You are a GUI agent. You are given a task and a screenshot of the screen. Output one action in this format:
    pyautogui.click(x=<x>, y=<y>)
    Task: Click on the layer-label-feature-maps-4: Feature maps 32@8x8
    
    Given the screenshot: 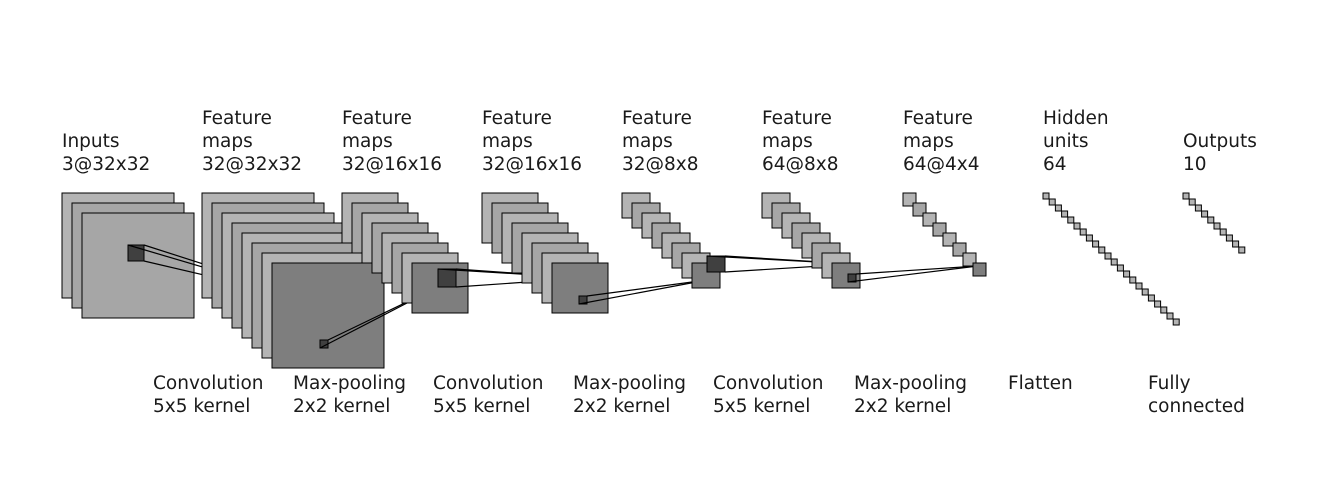 What is the action you would take?
    pyautogui.click(x=660, y=141)
    